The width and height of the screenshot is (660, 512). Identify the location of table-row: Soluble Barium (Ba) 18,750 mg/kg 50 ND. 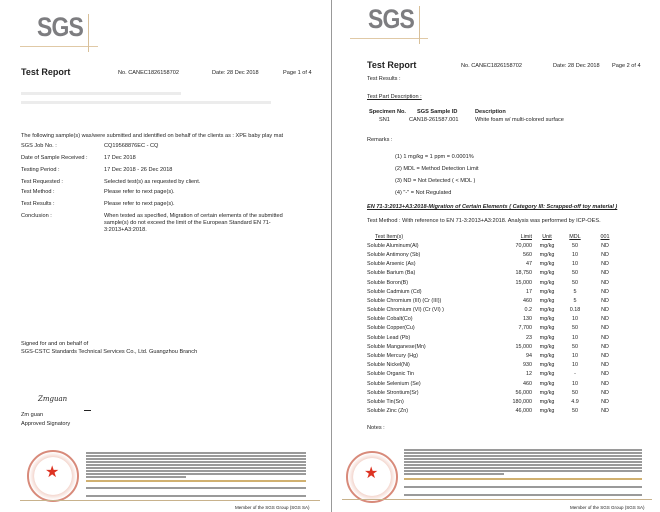
(494, 273).